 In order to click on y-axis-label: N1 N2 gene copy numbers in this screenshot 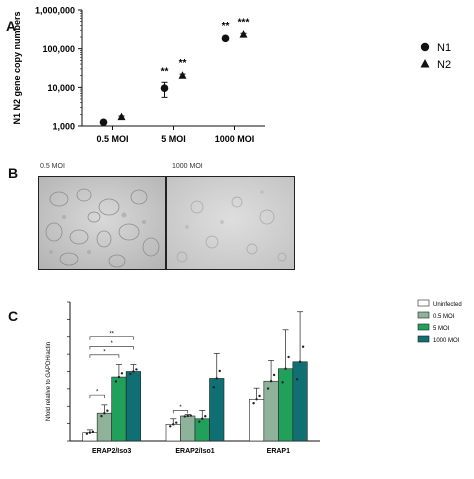, I will do `click(17, 67)`.